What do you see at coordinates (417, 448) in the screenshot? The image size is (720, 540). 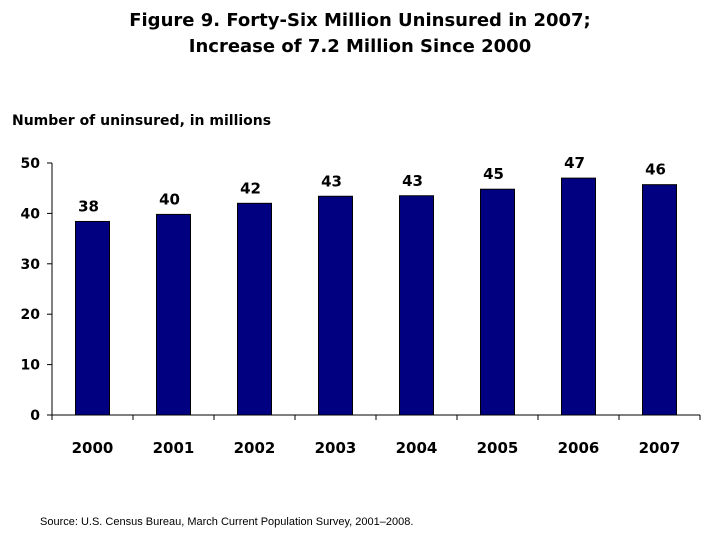 I see `x-tick-label: 2004` at bounding box center [417, 448].